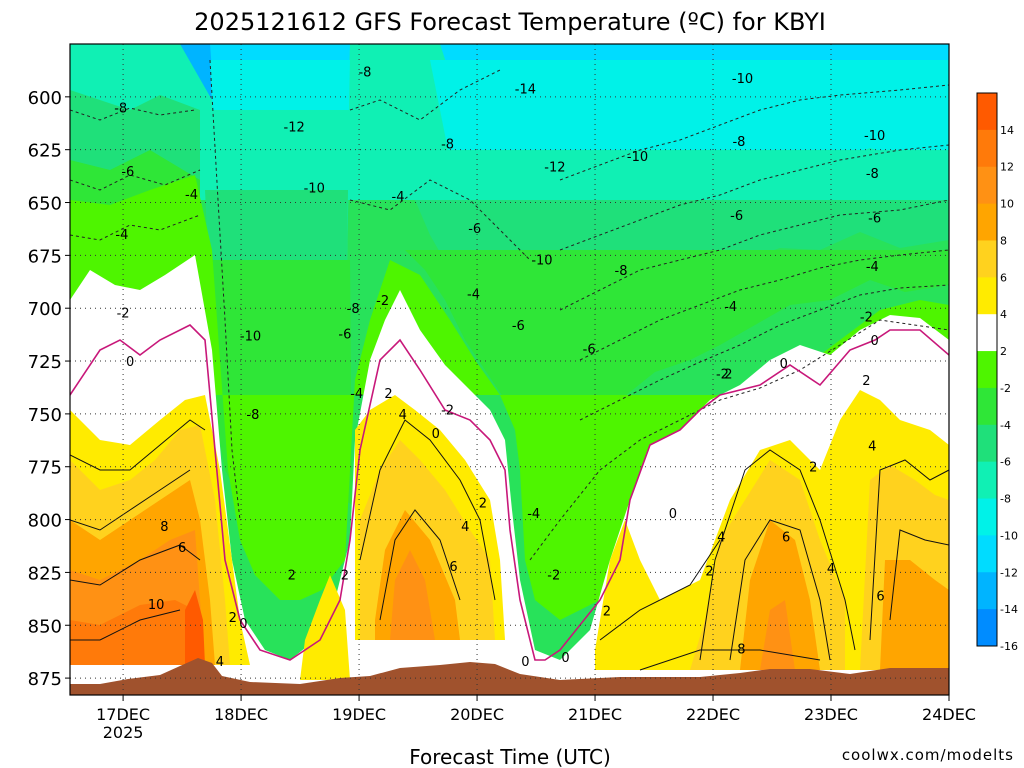  Describe the element at coordinates (45, 573) in the screenshot. I see `y-tick-label: 825` at that location.